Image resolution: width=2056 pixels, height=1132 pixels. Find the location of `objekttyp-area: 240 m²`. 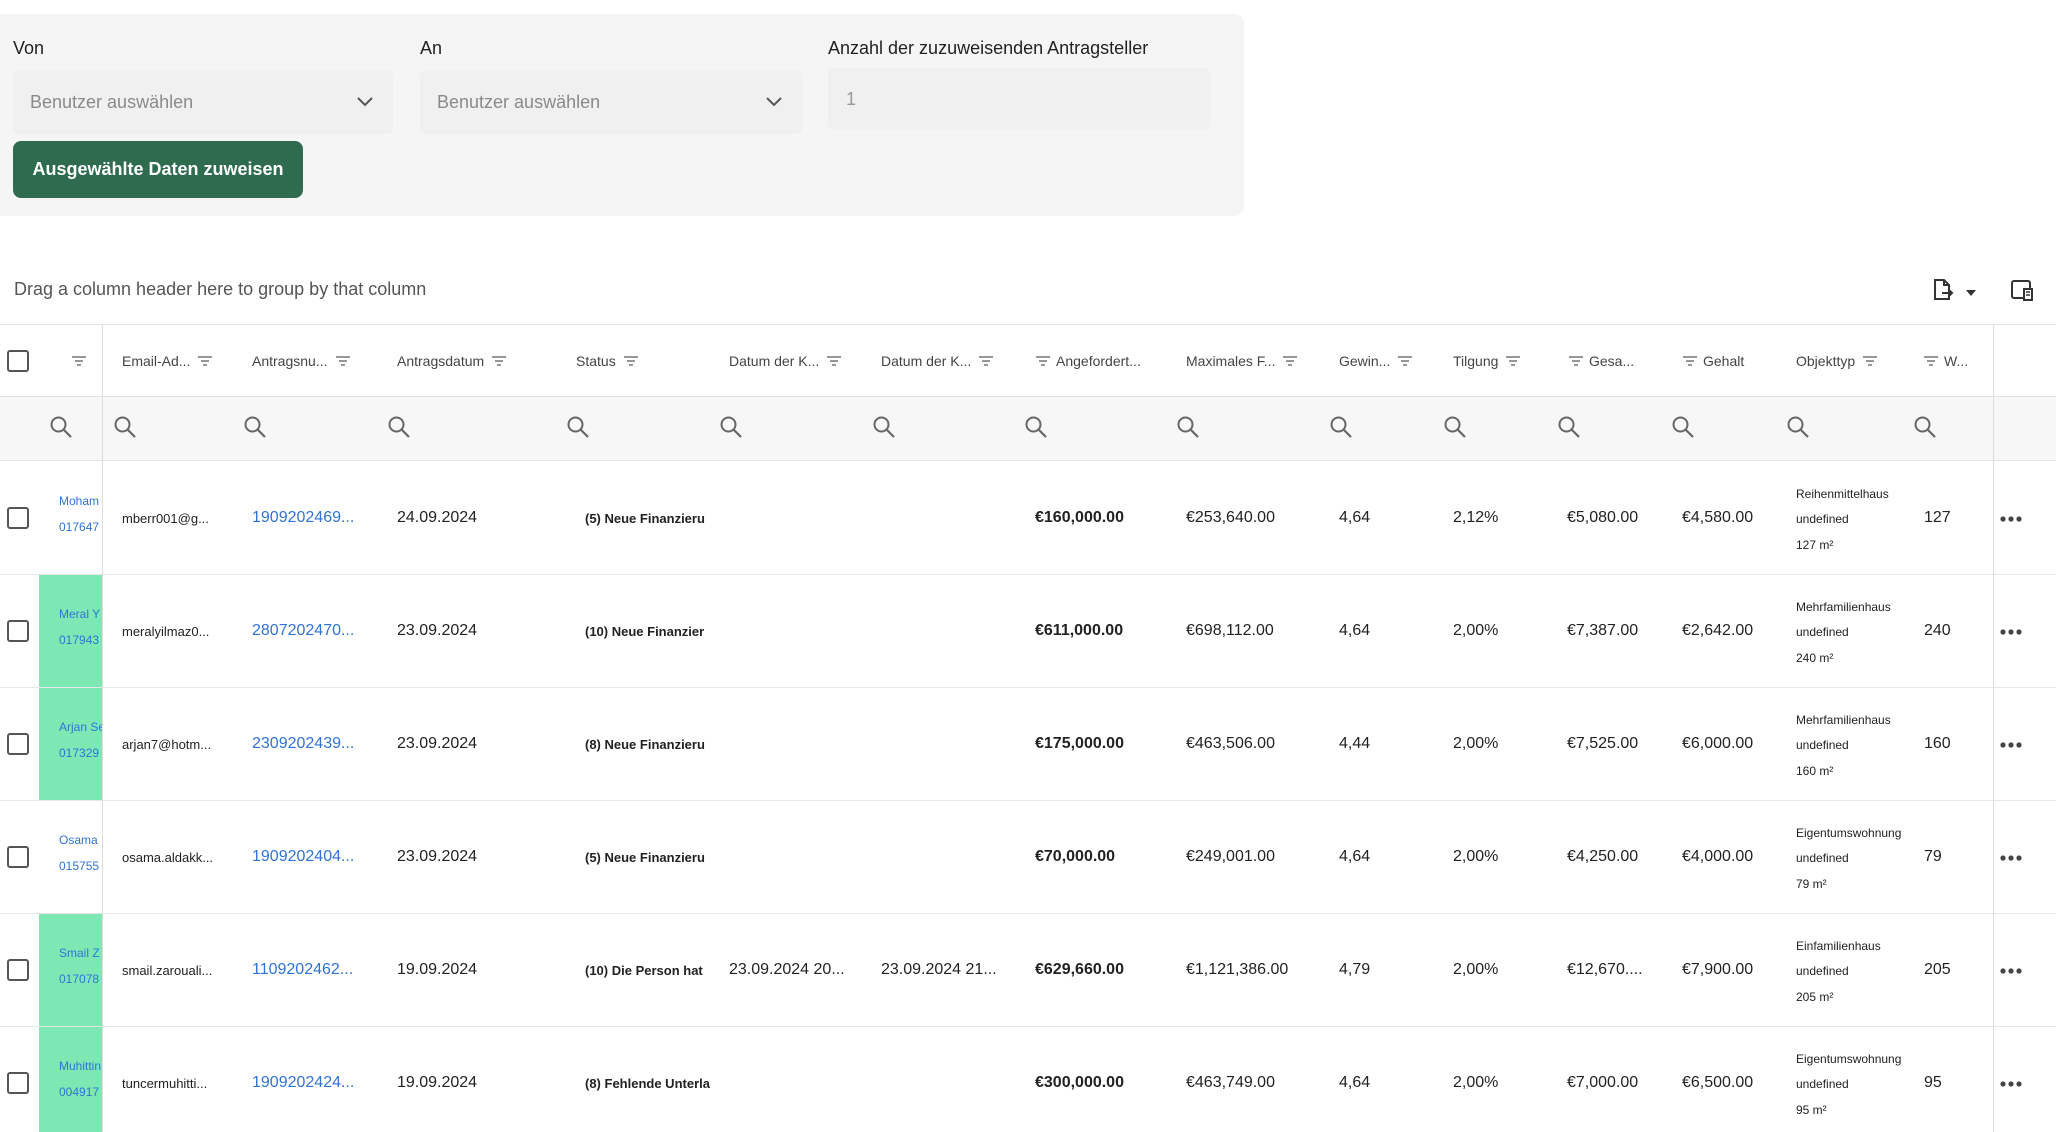

objekttyp-area: 240 m² is located at coordinates (1815, 658).